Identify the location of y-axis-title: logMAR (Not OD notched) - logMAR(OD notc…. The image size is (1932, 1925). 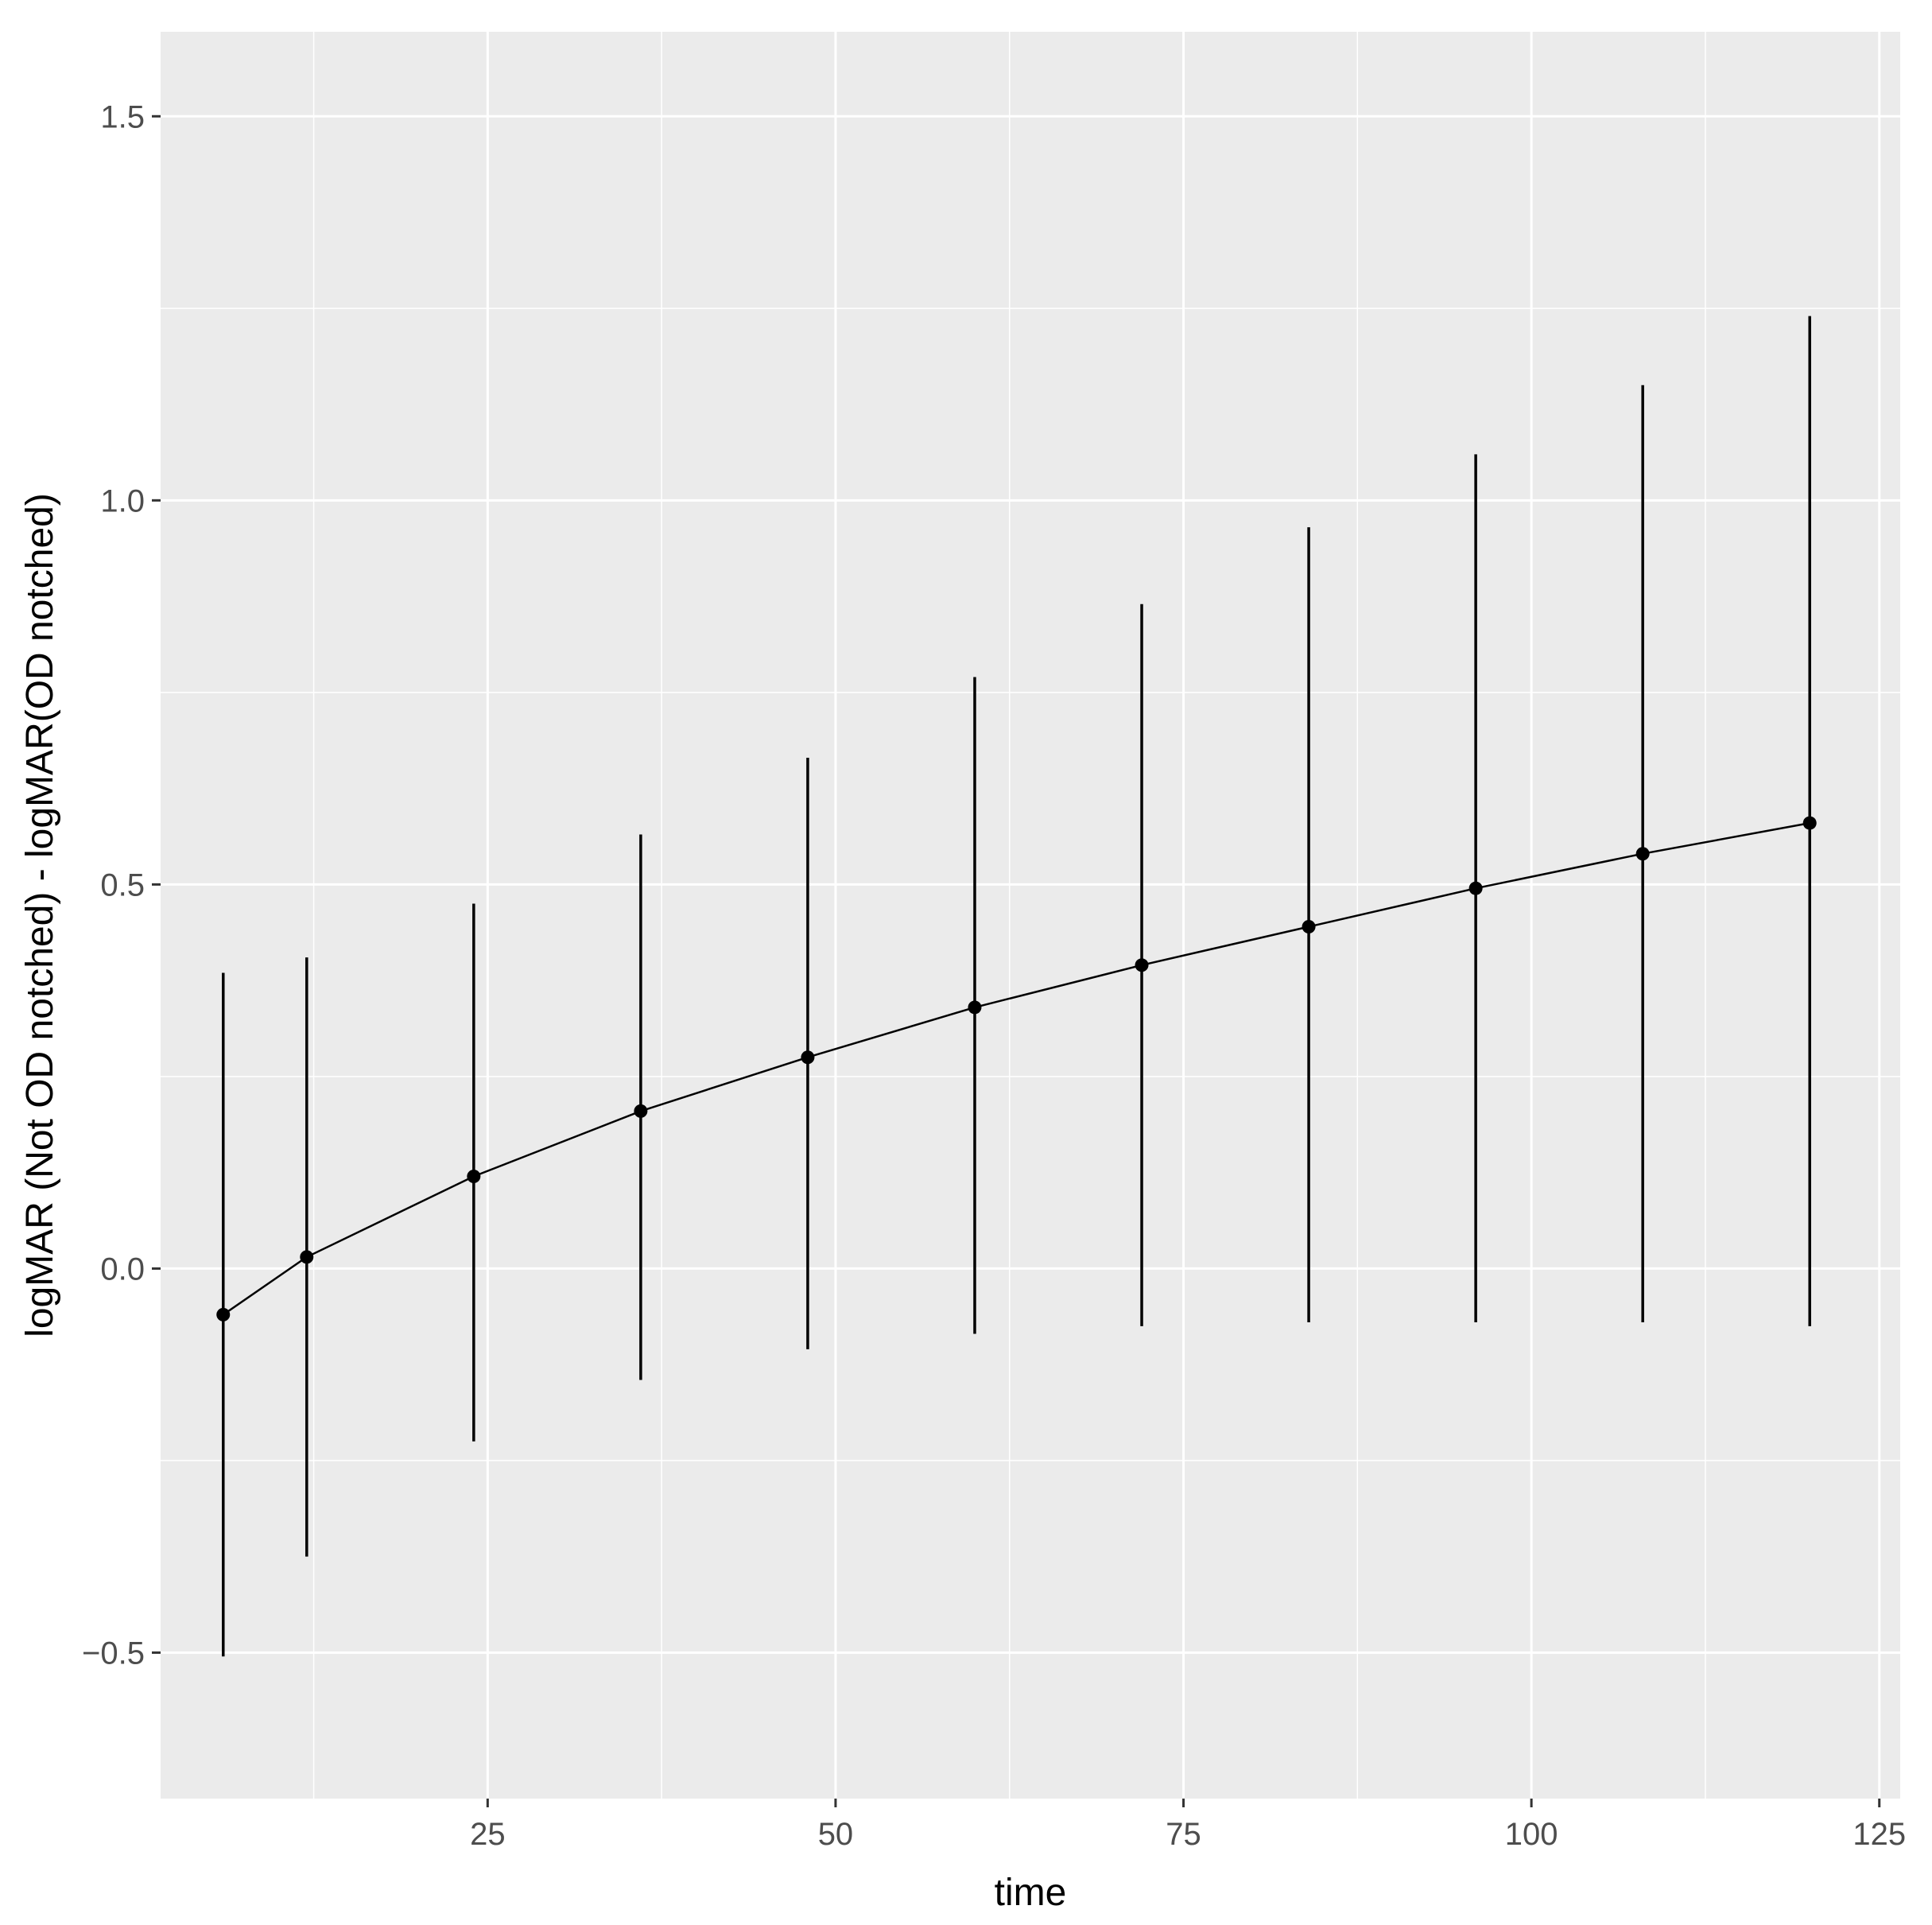
(40, 915).